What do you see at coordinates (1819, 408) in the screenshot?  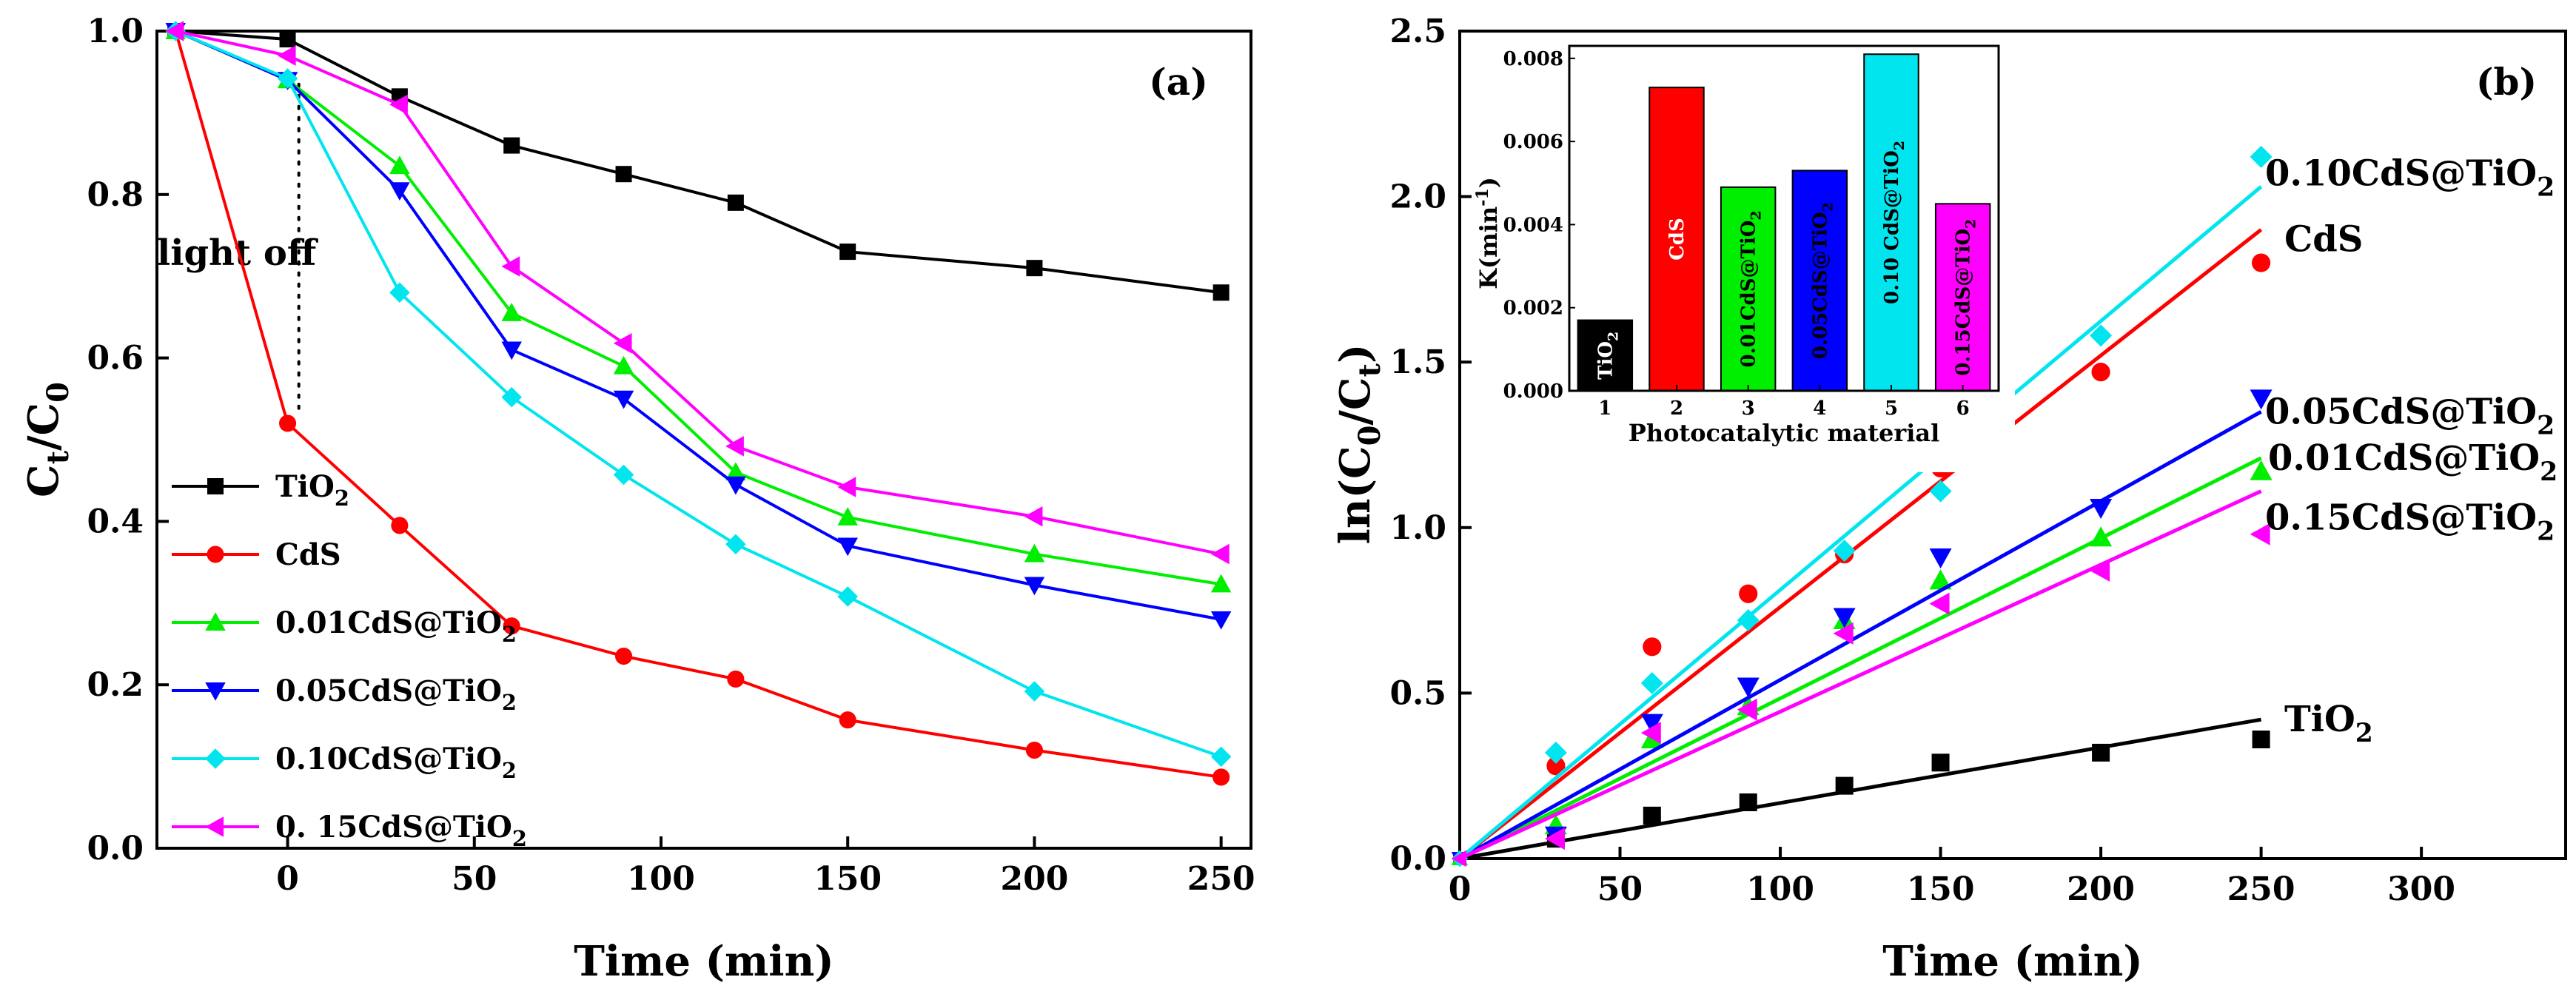 I see `inset-x-tick-label: 4` at bounding box center [1819, 408].